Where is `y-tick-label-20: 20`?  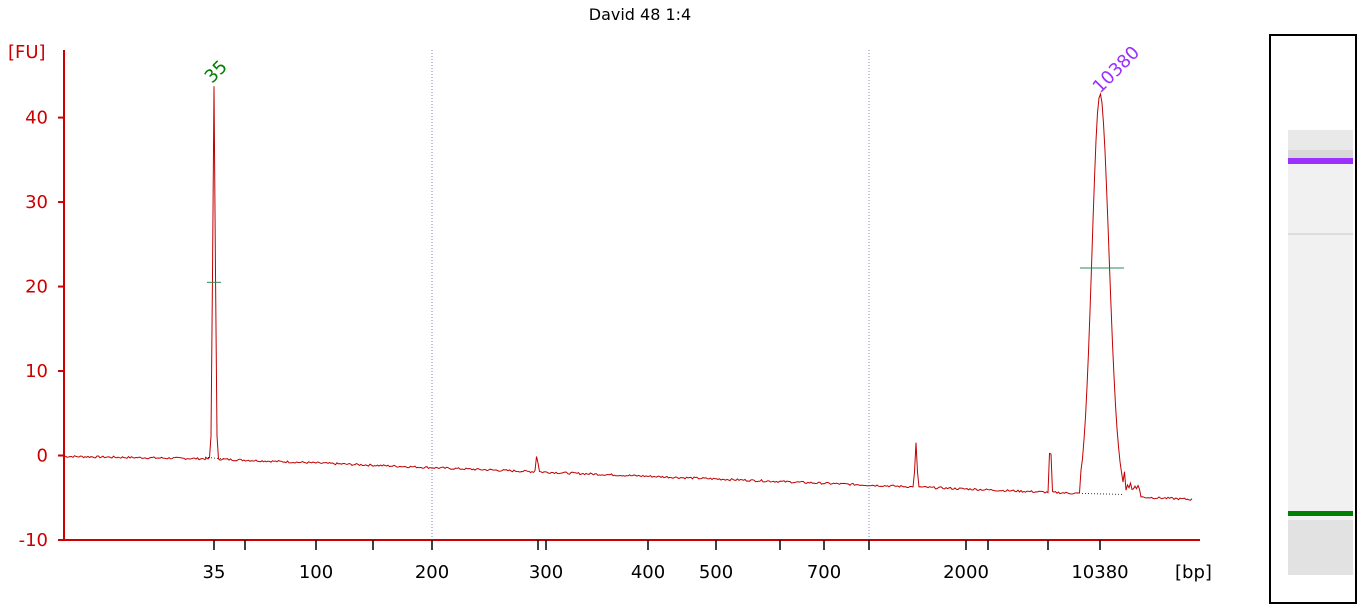 y-tick-label-20: 20 is located at coordinates (36, 287).